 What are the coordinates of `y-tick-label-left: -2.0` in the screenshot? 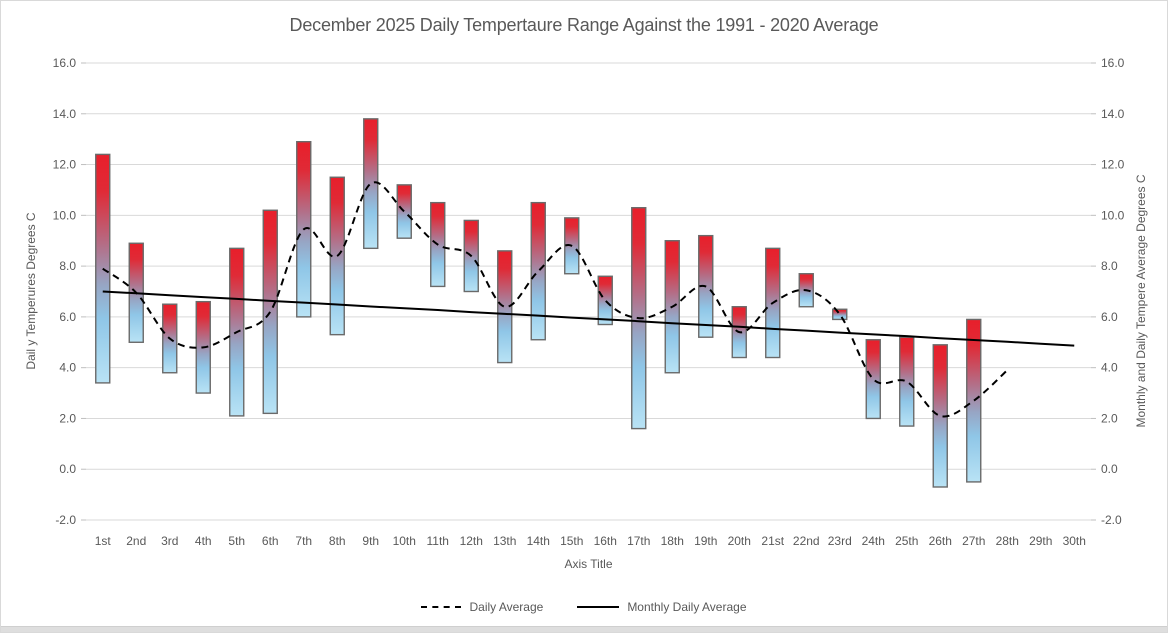 It's located at (65, 520).